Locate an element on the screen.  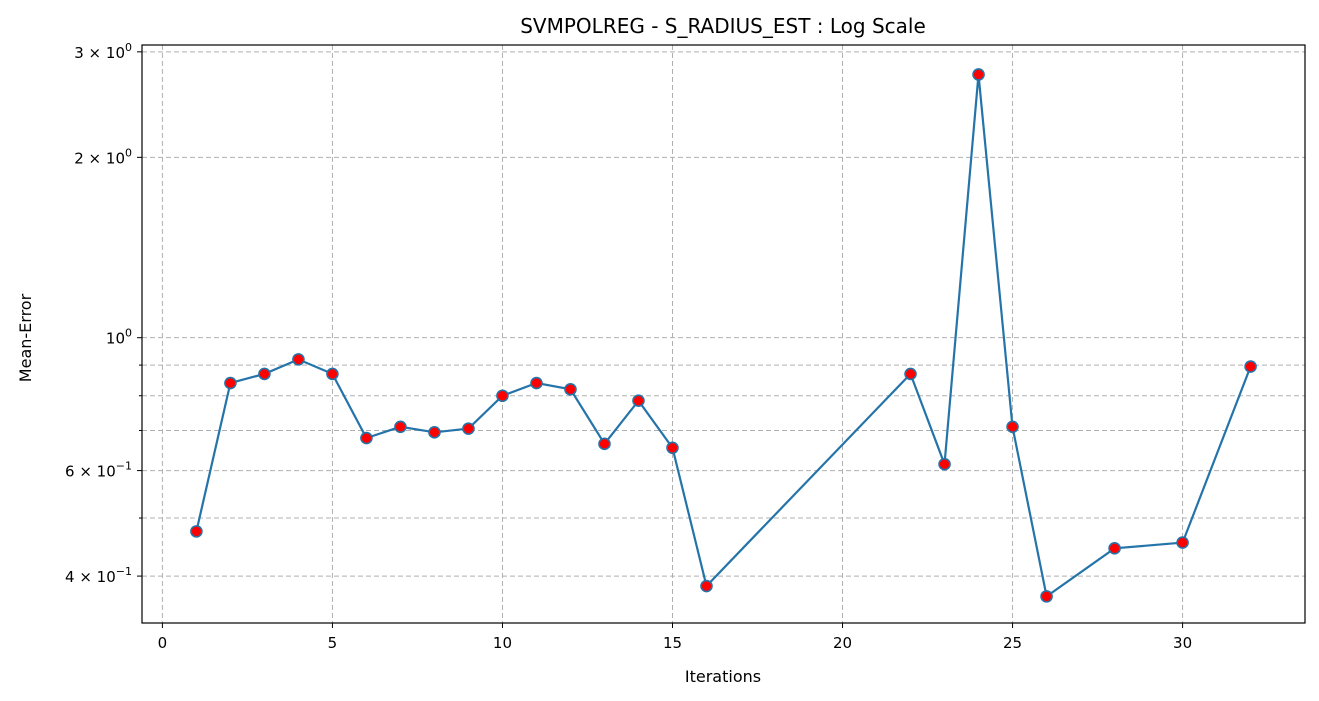
x-tick-label: 25 is located at coordinates (1012, 643).